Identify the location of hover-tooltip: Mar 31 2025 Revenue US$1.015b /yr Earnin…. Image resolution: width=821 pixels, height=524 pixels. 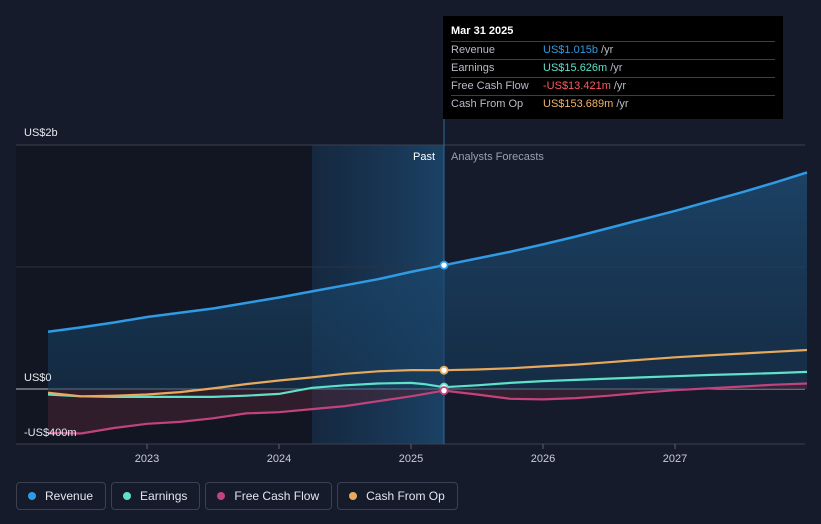
(613, 67).